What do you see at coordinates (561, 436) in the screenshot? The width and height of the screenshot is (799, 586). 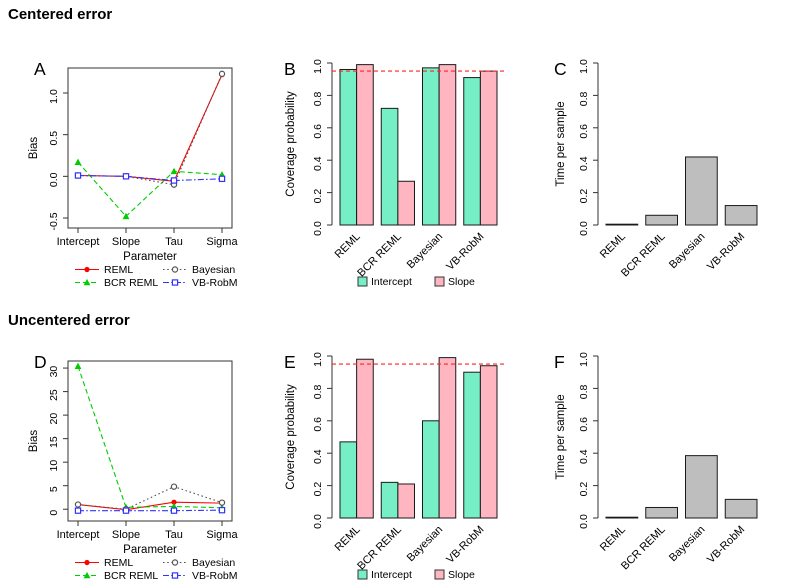 I see `y-axis-title: Time per sample` at bounding box center [561, 436].